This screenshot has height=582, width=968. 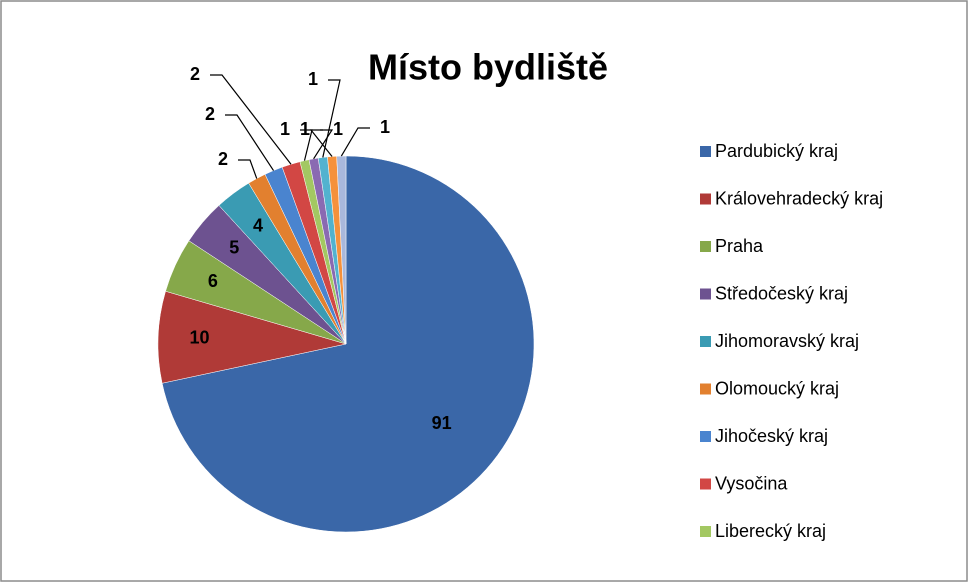 I want to click on legend-label: Královehradecký kraj, so click(x=799, y=198).